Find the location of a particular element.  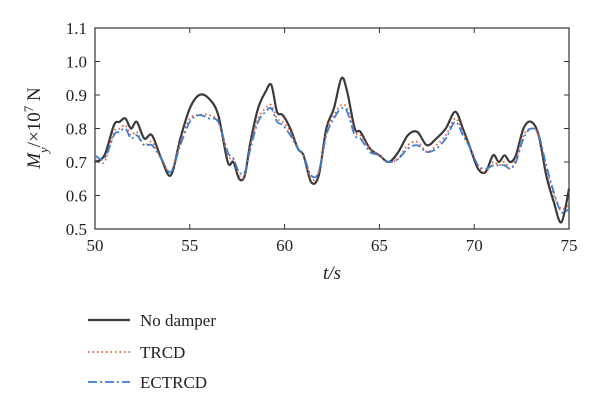

y-tick-label: 0.9 is located at coordinates (76, 95).